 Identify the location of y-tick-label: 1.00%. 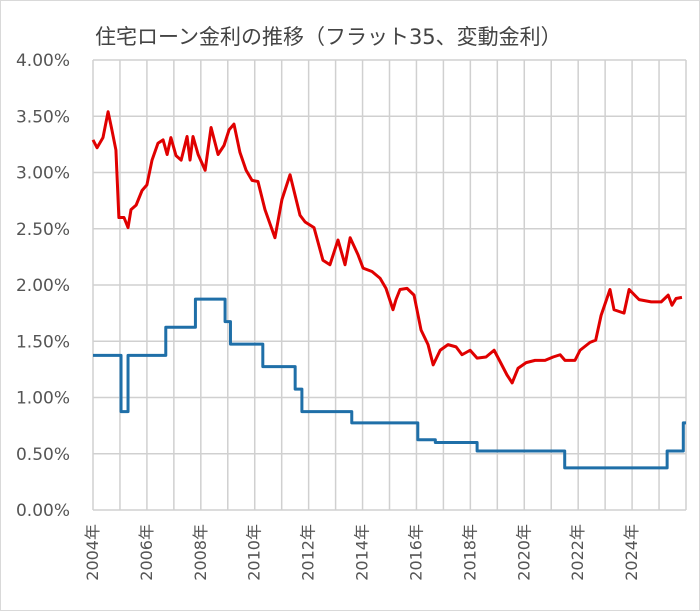
(43, 399).